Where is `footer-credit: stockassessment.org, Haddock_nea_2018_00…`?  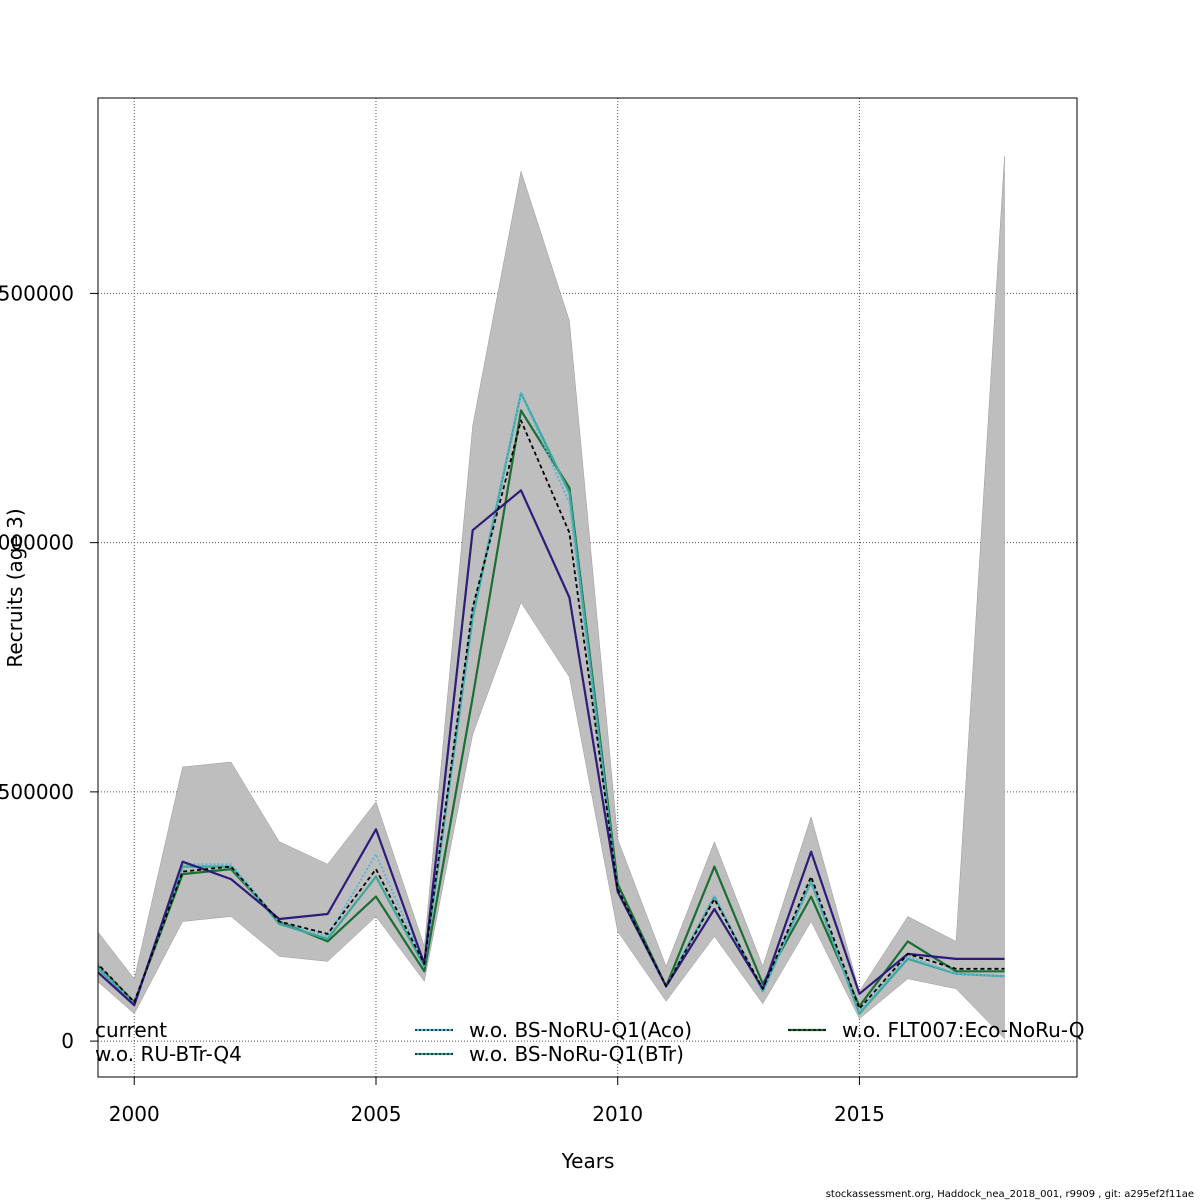
footer-credit: stockassessment.org, Haddock_nea_2018_00… is located at coordinates (1010, 1194).